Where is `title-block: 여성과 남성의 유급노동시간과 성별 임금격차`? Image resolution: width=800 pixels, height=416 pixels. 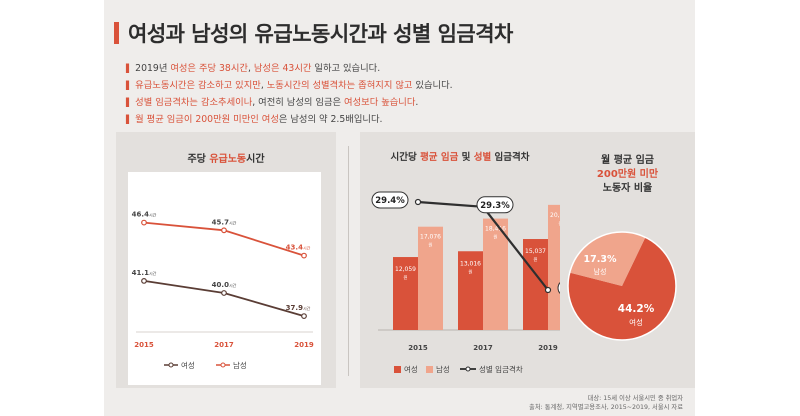
title-block: 여성과 남성의 유급노동시간과 성별 임금격차 is located at coordinates (313, 33).